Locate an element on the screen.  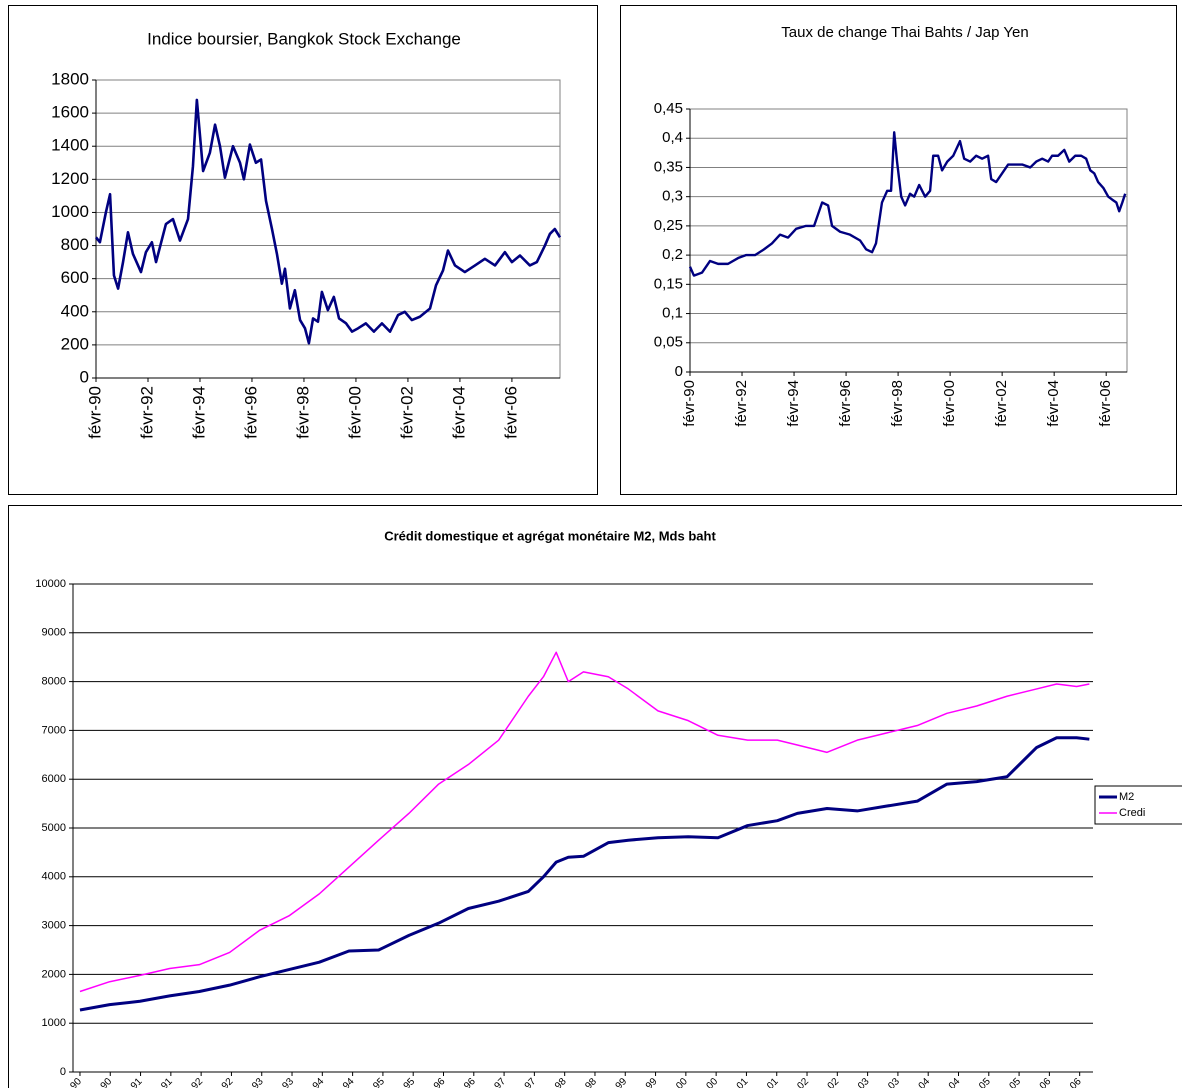
legend-label: M2 is located at coordinates (1126, 797).